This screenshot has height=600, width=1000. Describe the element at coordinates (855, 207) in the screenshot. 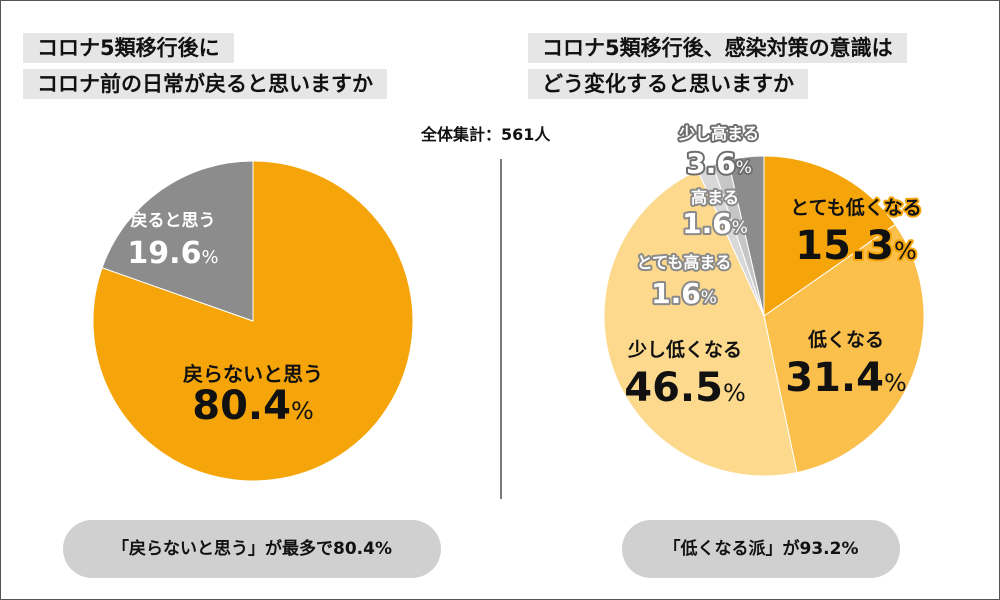

I see `pie-2-label-1: とても低くなる` at that location.